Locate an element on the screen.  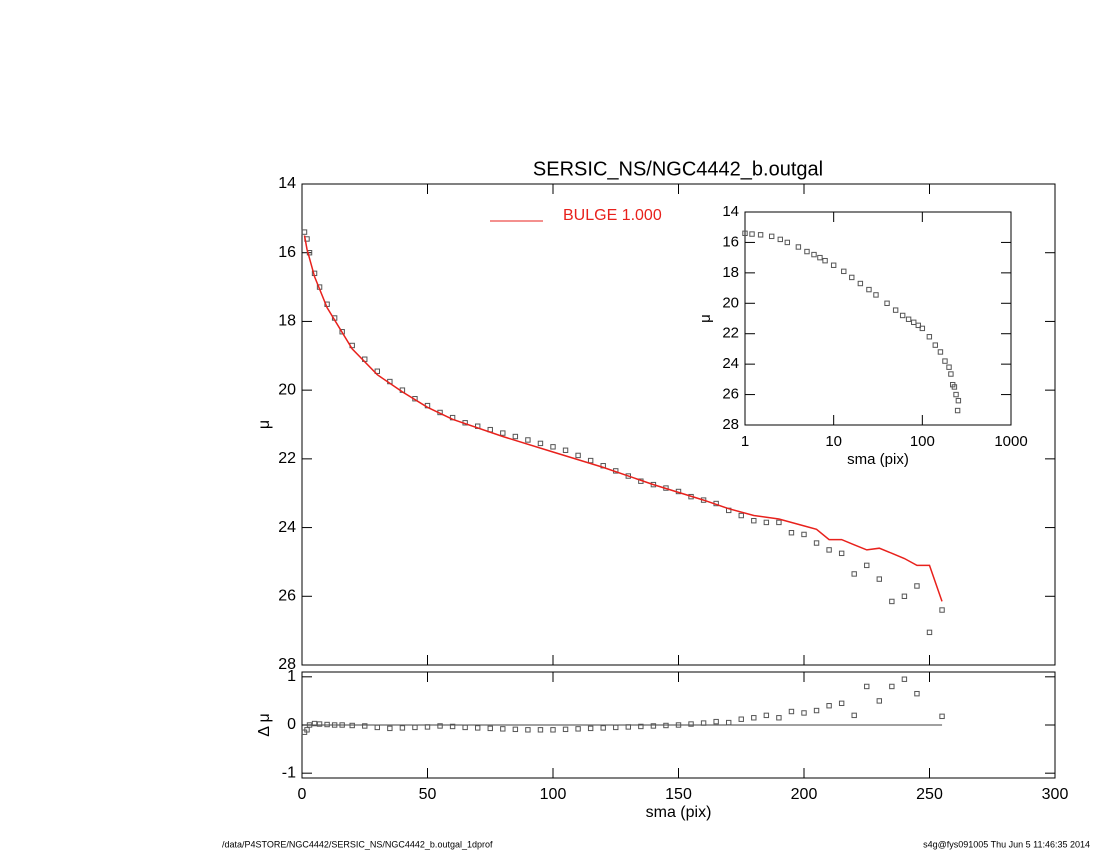
x-tick-label: 200 is located at coordinates (804, 794).